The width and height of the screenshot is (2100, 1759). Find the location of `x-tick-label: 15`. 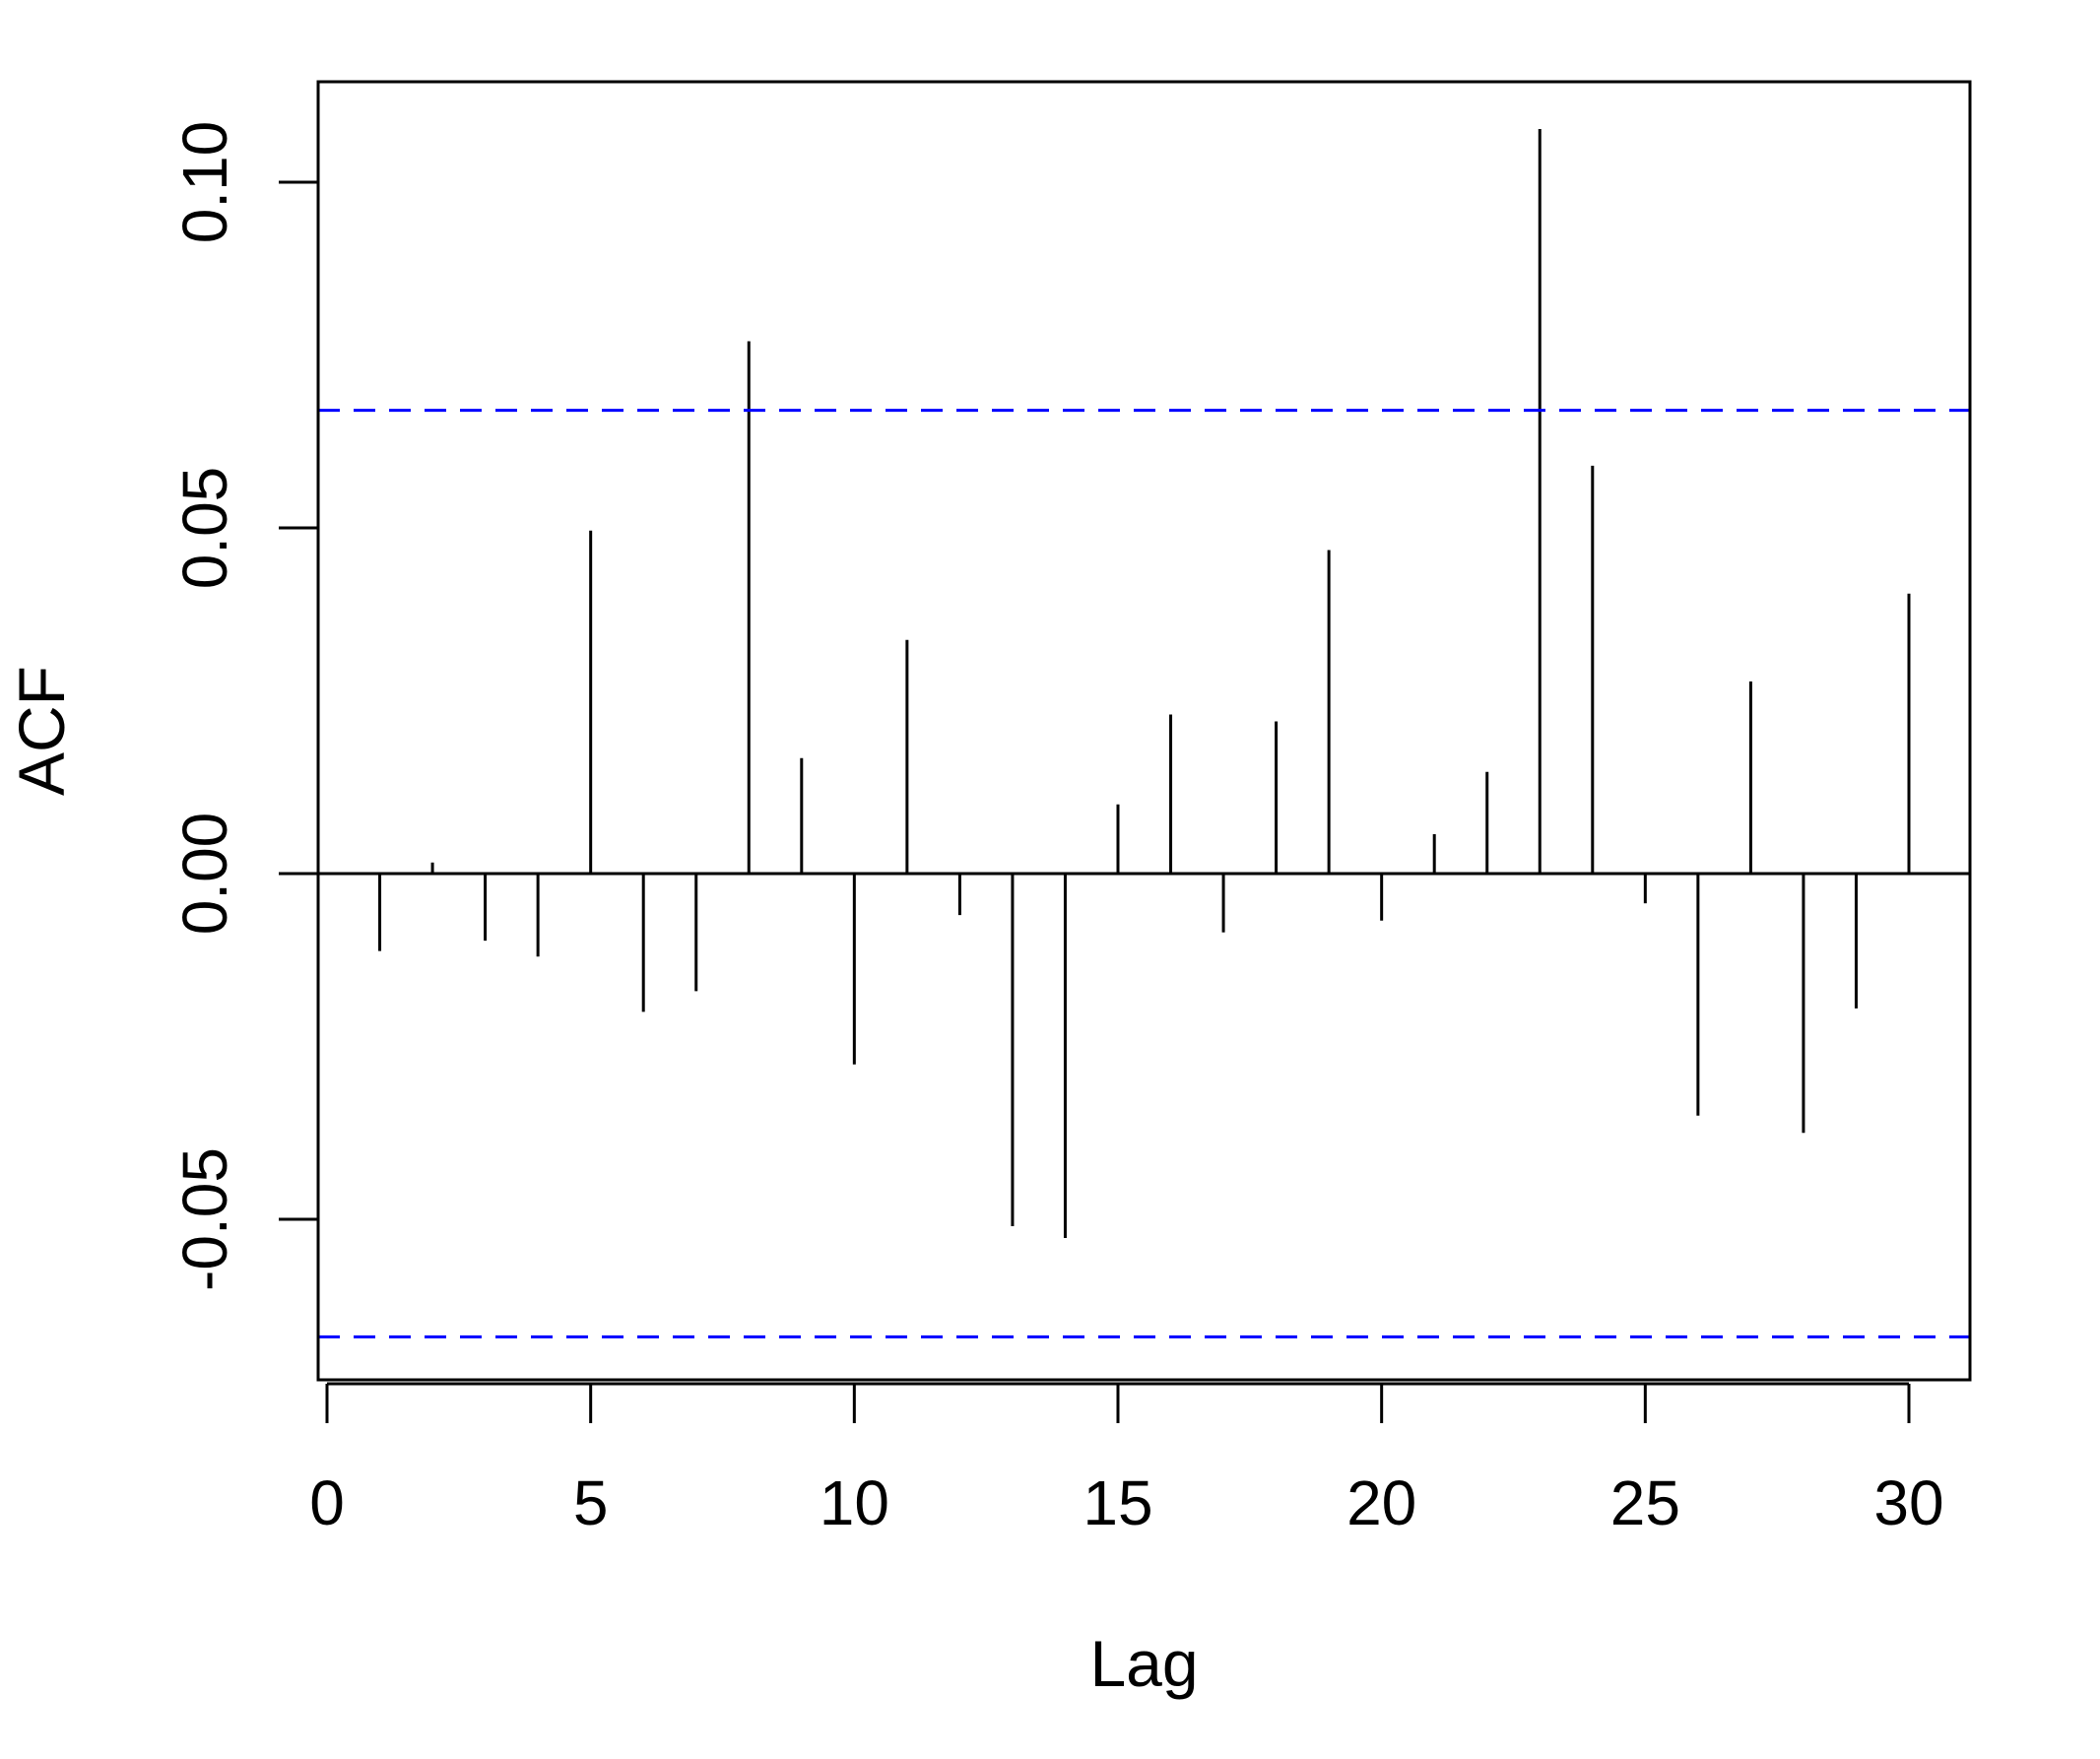

x-tick-label: 15 is located at coordinates (1117, 1502).